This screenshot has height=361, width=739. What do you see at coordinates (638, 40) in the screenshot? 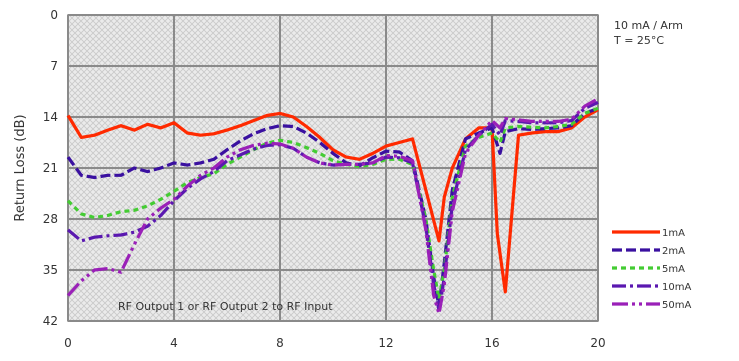
I see `conditions-note-2: T = 25°C` at bounding box center [638, 40].